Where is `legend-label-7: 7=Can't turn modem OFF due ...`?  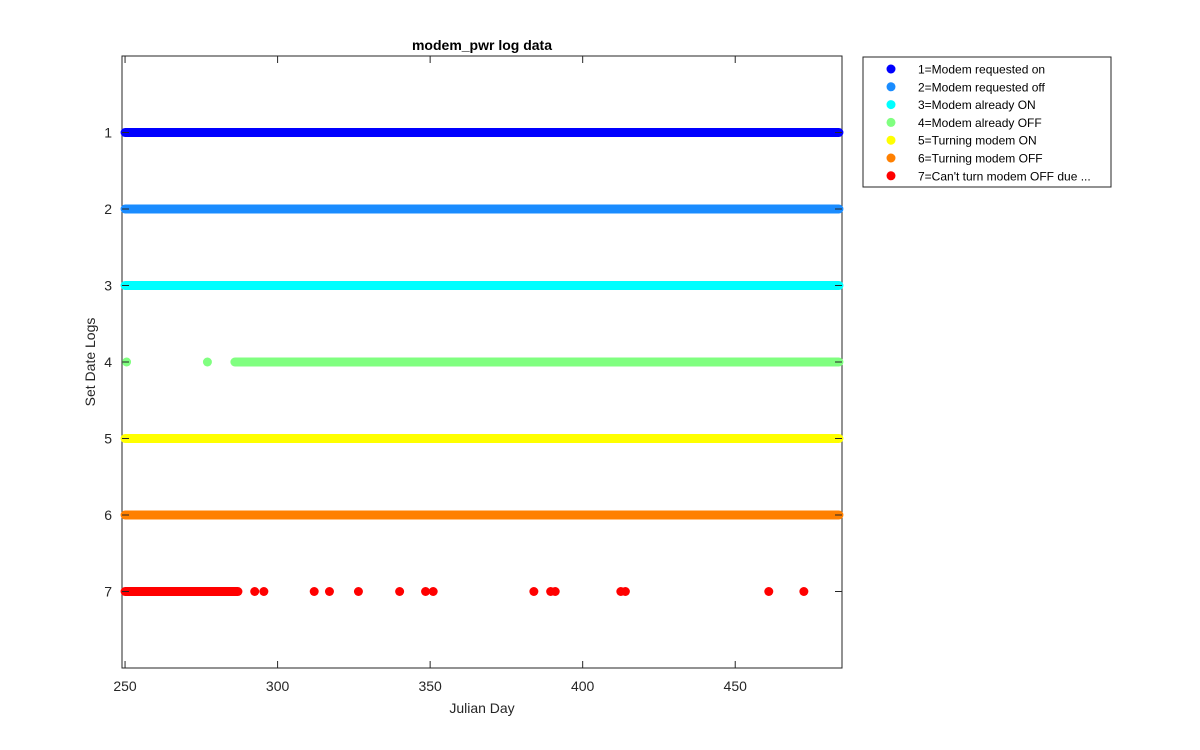 legend-label-7: 7=Can't turn modem OFF due ... is located at coordinates (1004, 176).